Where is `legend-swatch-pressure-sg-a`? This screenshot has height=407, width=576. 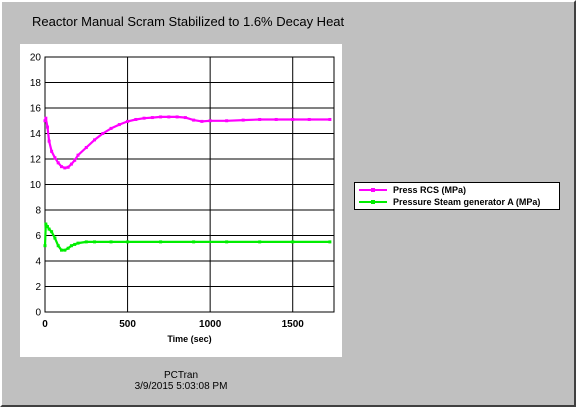 legend-swatch-pressure-sg-a is located at coordinates (374, 202).